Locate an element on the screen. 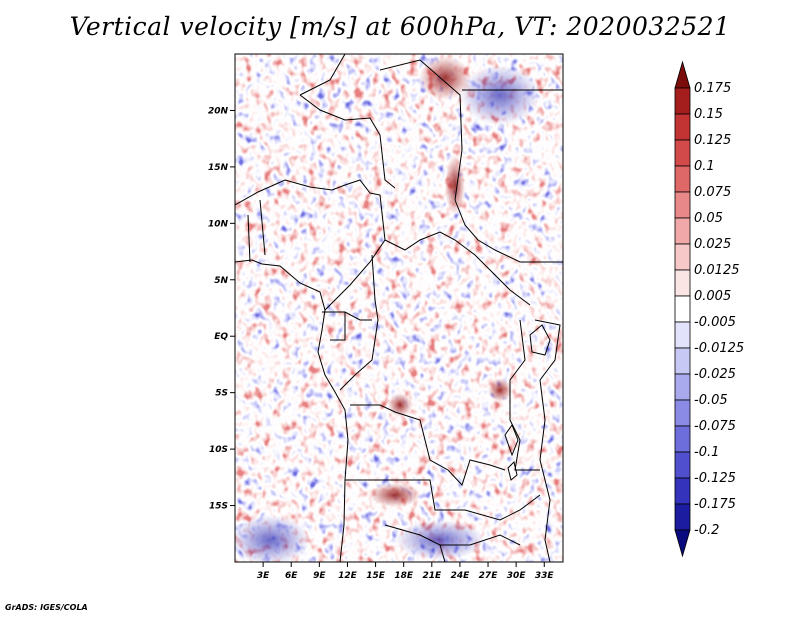 The image size is (800, 618). x-tick-label: 27E is located at coordinates (489, 576).